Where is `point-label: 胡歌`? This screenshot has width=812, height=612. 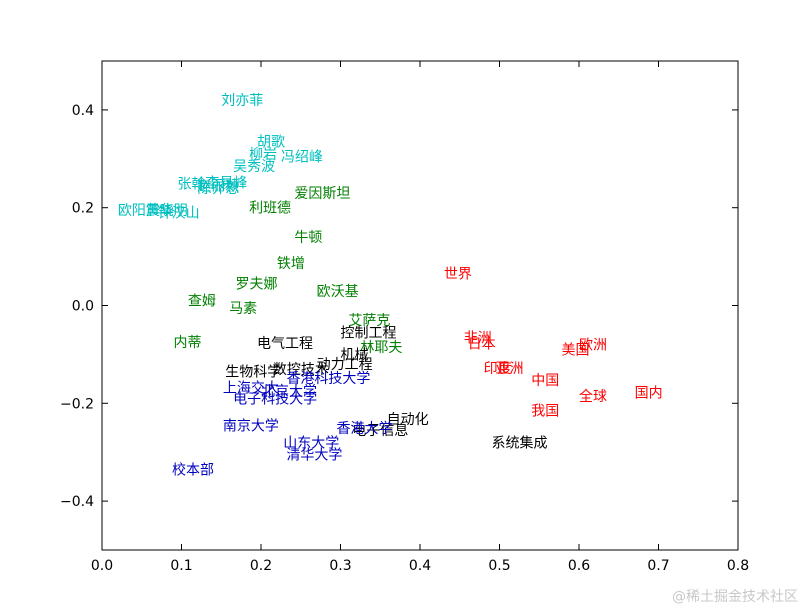 point-label: 胡歌 is located at coordinates (271, 143).